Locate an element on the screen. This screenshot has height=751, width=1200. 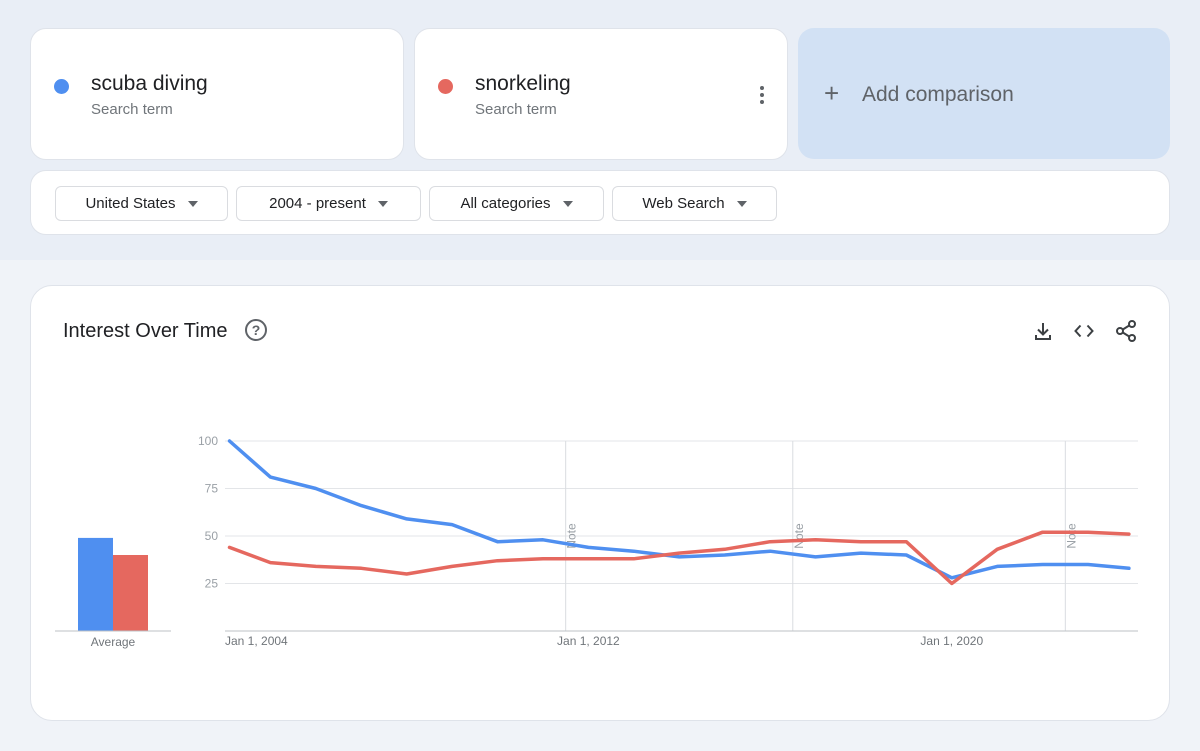
chart-title: Interest Over Time is located at coordinates (145, 331).